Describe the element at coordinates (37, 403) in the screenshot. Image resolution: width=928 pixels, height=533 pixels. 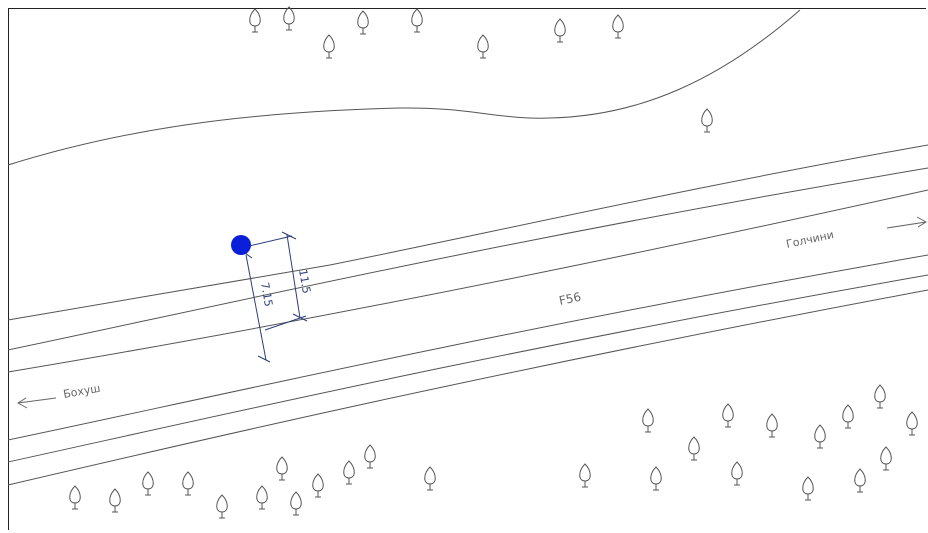
I see `arrow-west-icon` at that location.